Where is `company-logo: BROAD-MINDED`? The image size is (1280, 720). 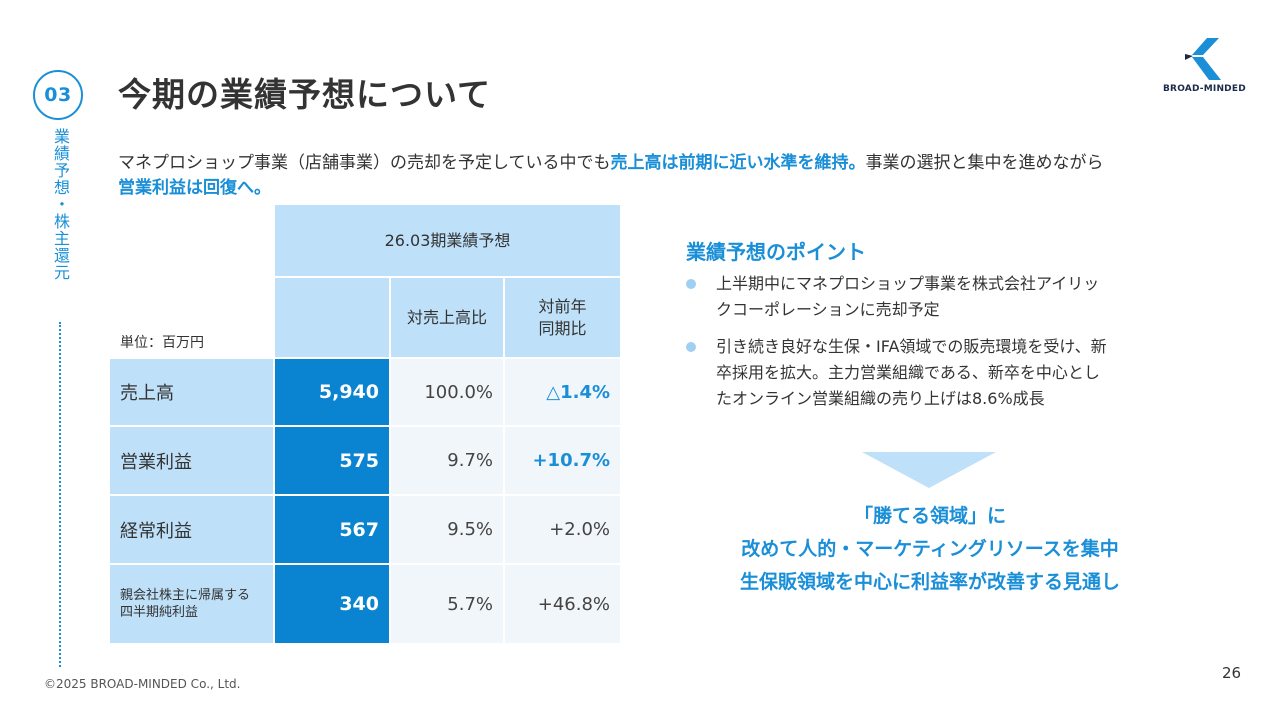
company-logo: BROAD-MINDED is located at coordinates (1204, 66).